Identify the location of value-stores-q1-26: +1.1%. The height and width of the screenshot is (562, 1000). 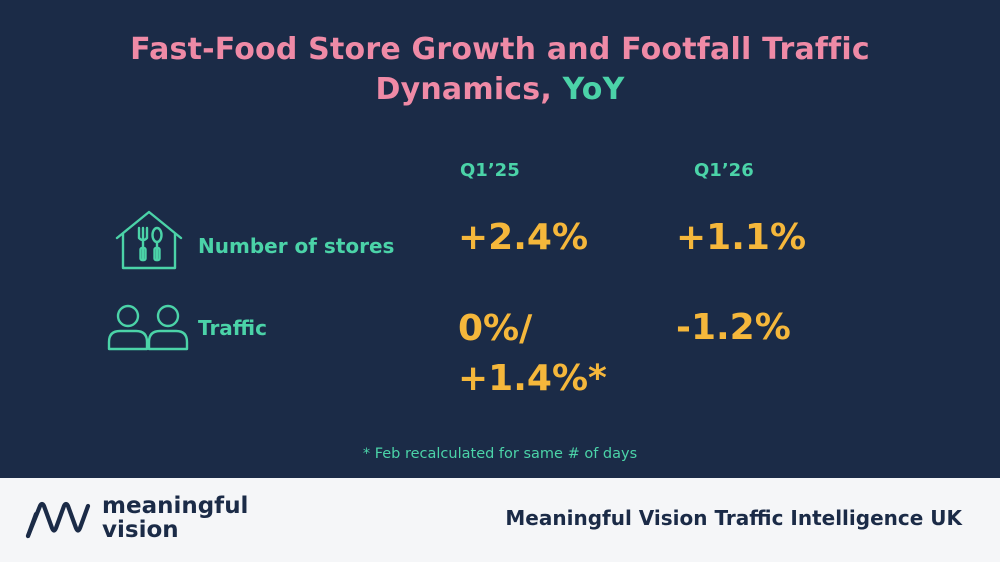
(741, 237).